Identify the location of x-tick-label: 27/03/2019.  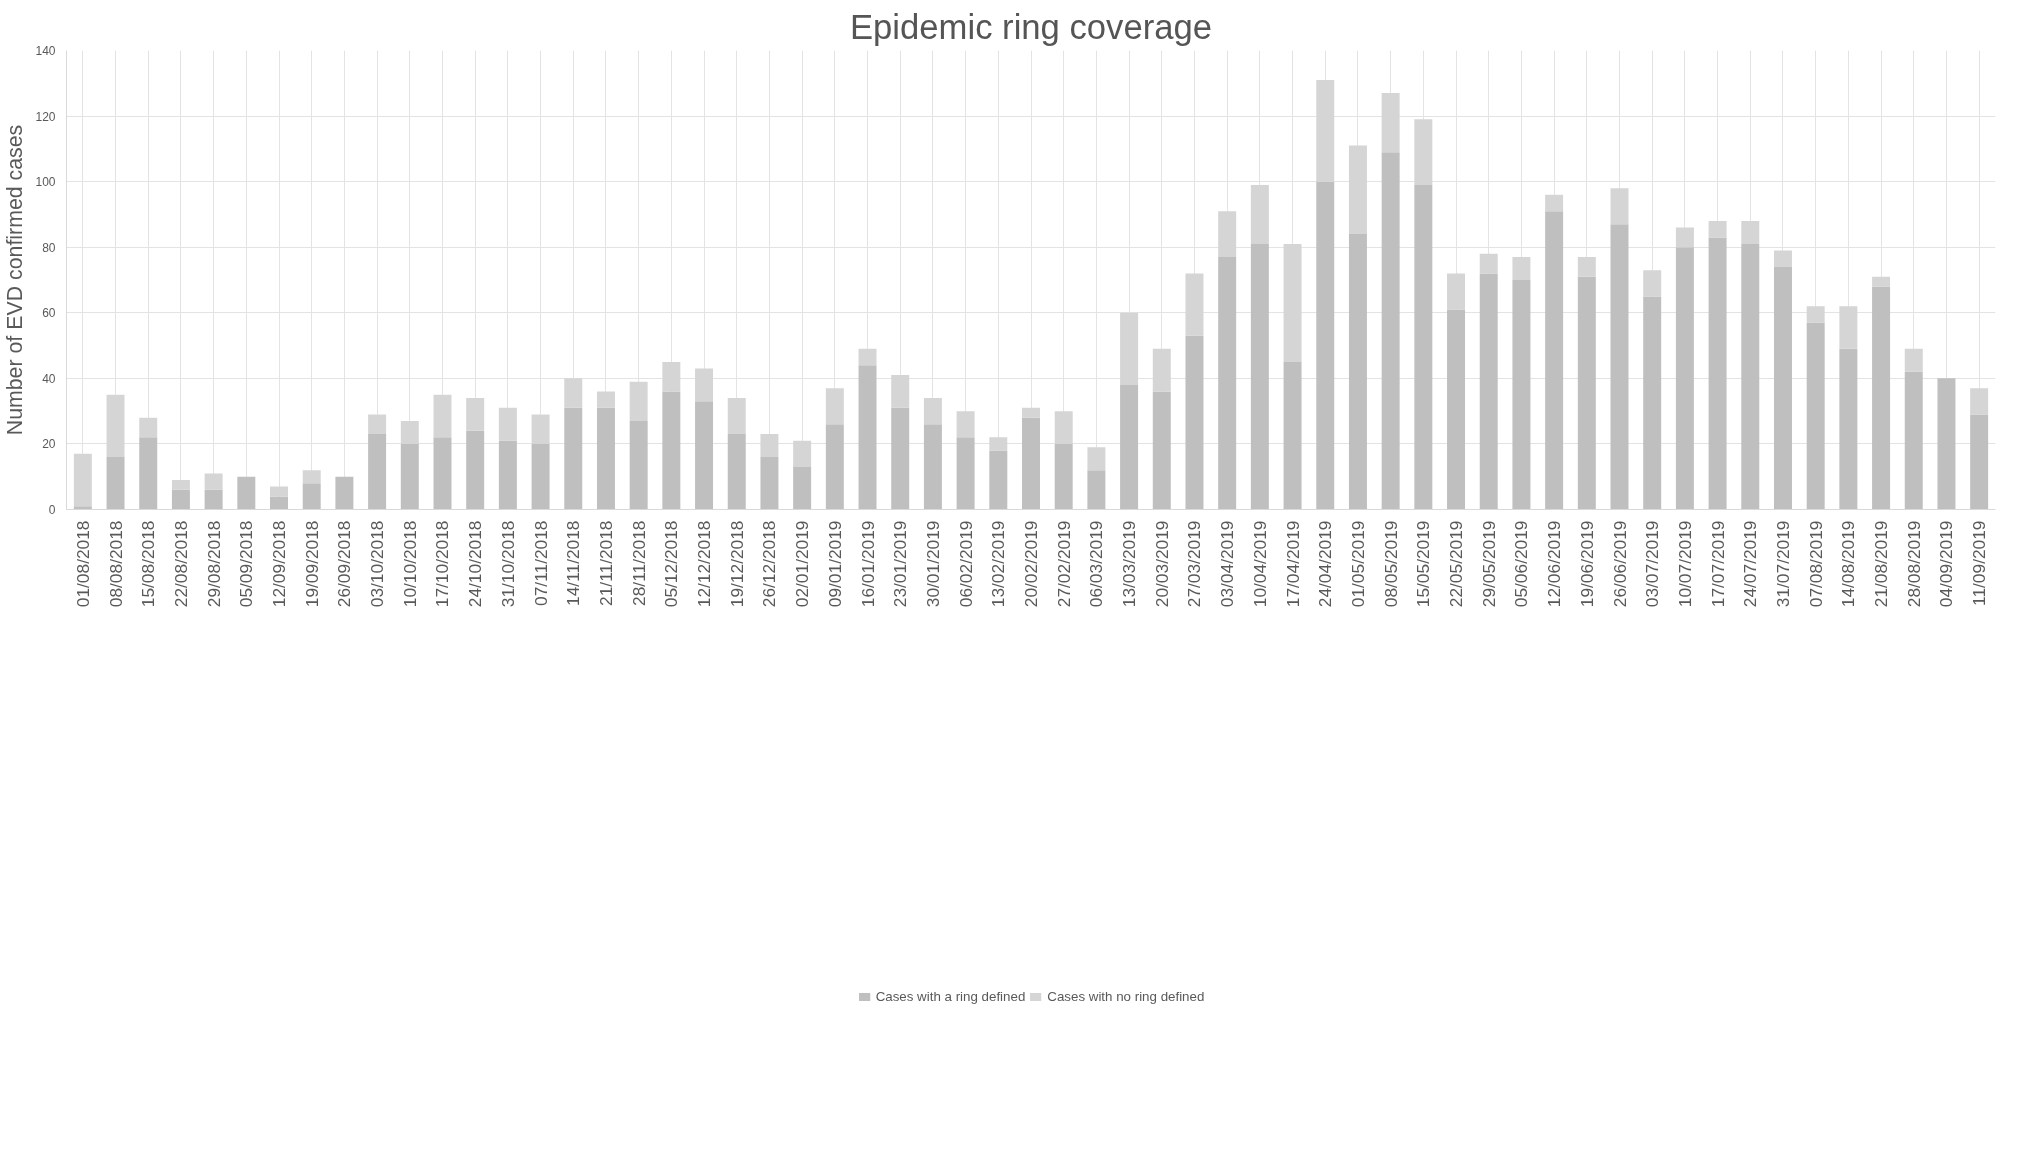
(1194, 564).